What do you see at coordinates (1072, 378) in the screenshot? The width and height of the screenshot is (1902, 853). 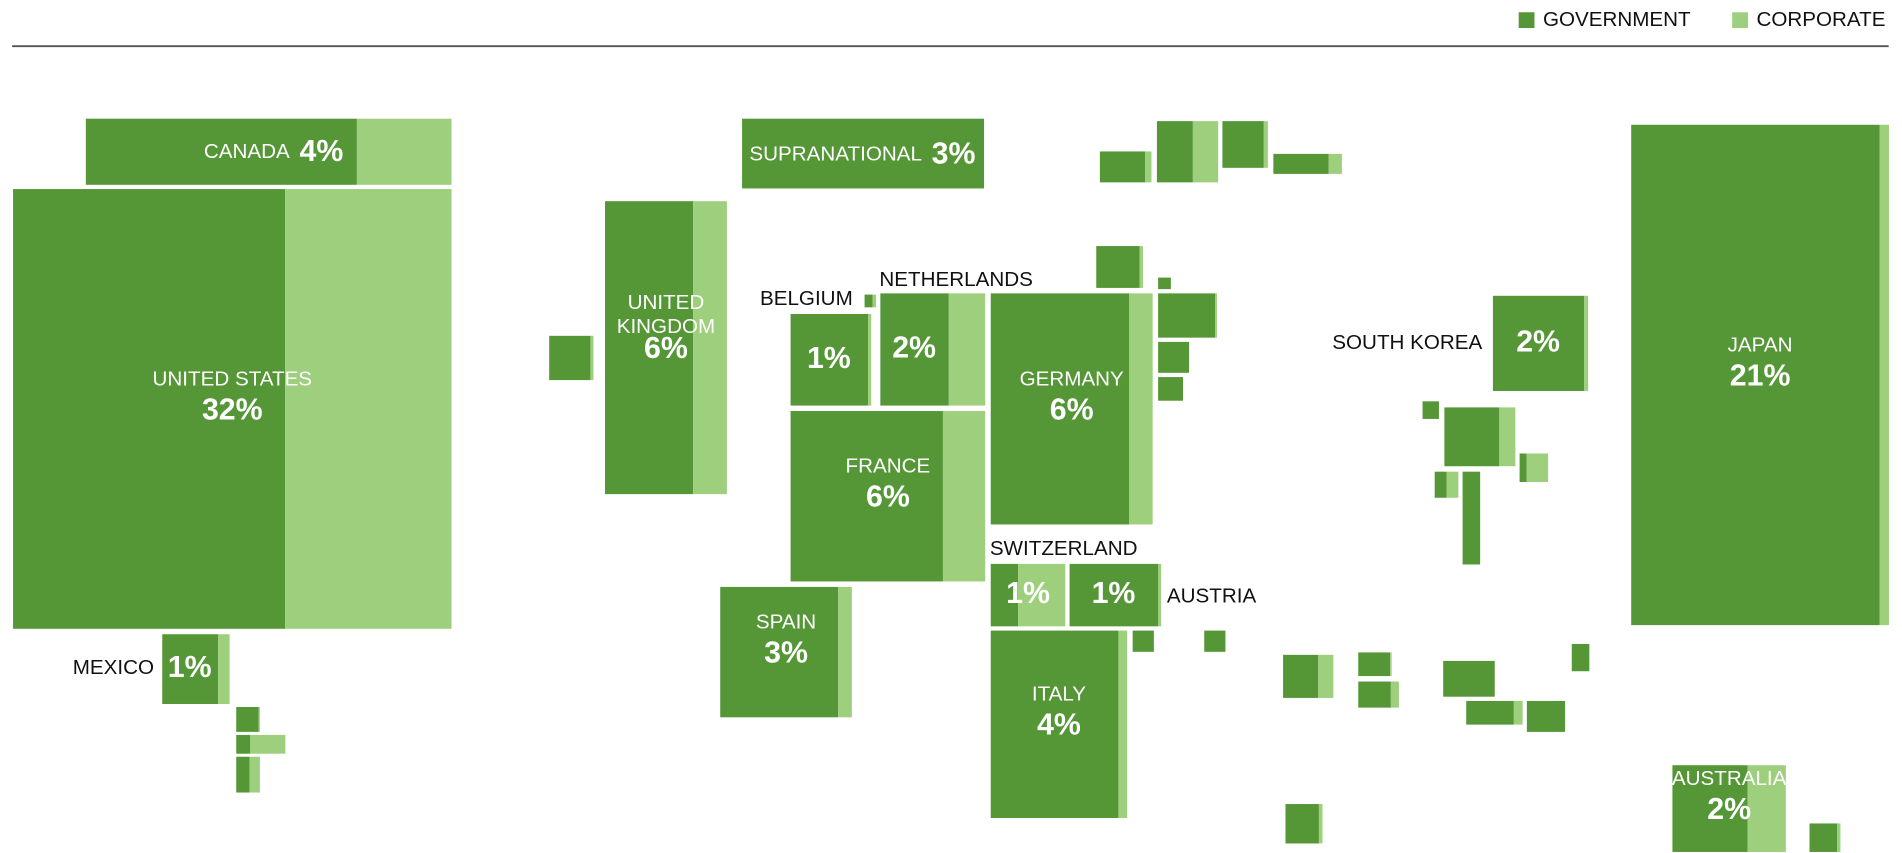 I see `country-name: GERMANY` at bounding box center [1072, 378].